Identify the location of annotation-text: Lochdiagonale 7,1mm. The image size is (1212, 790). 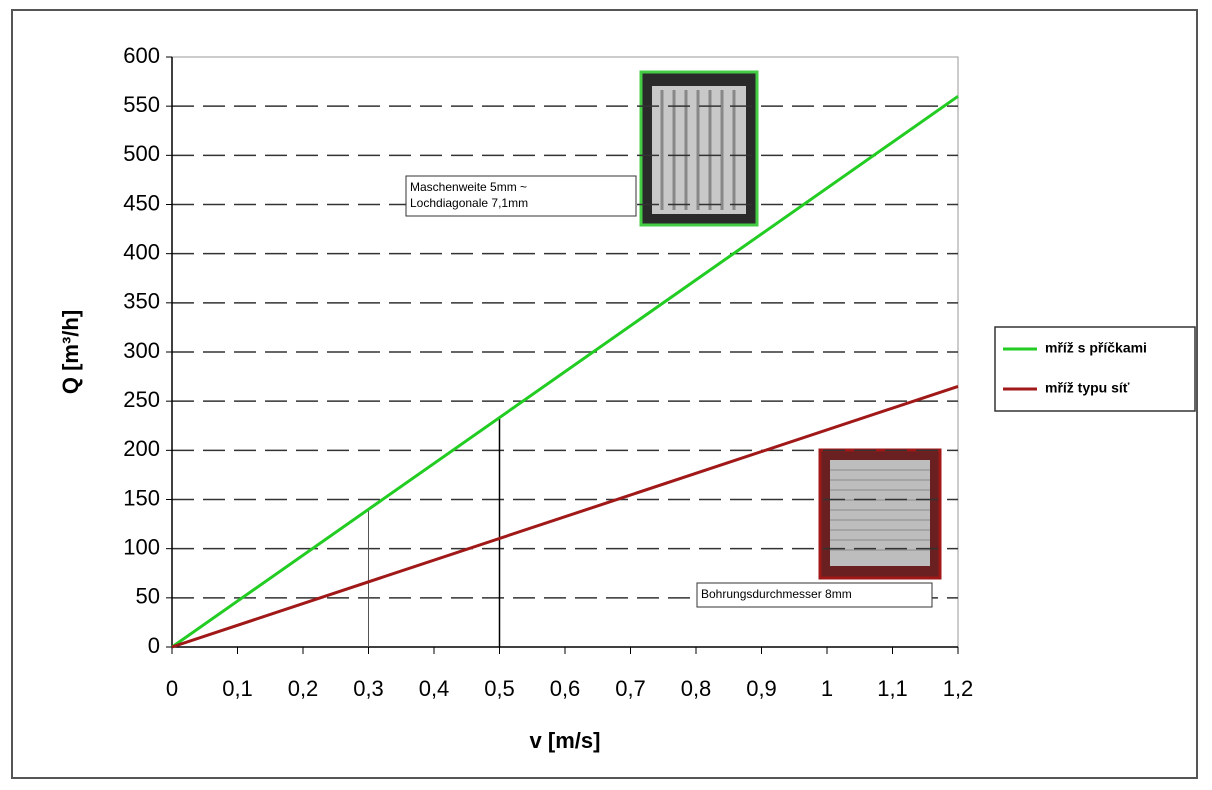
(469, 203).